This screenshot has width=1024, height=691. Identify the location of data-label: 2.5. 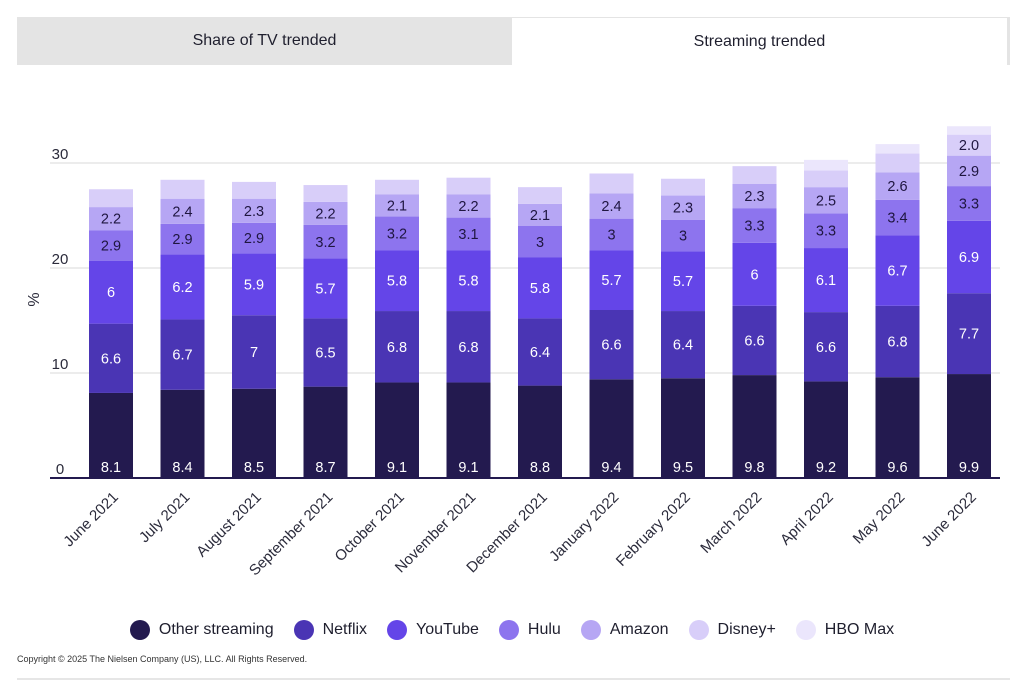
(826, 201).